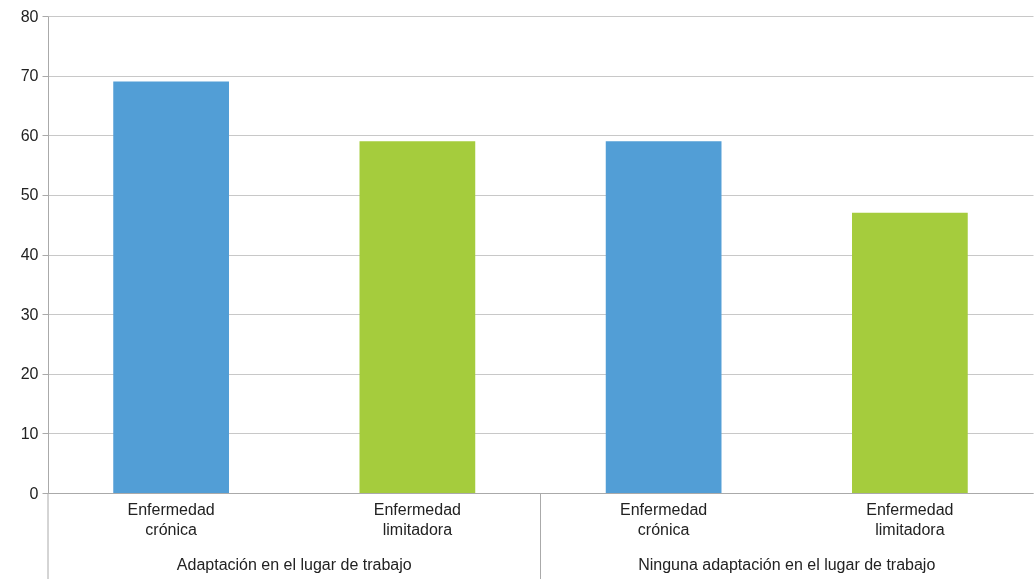  What do you see at coordinates (34, 493) in the screenshot?
I see `y-tick-label: 0` at bounding box center [34, 493].